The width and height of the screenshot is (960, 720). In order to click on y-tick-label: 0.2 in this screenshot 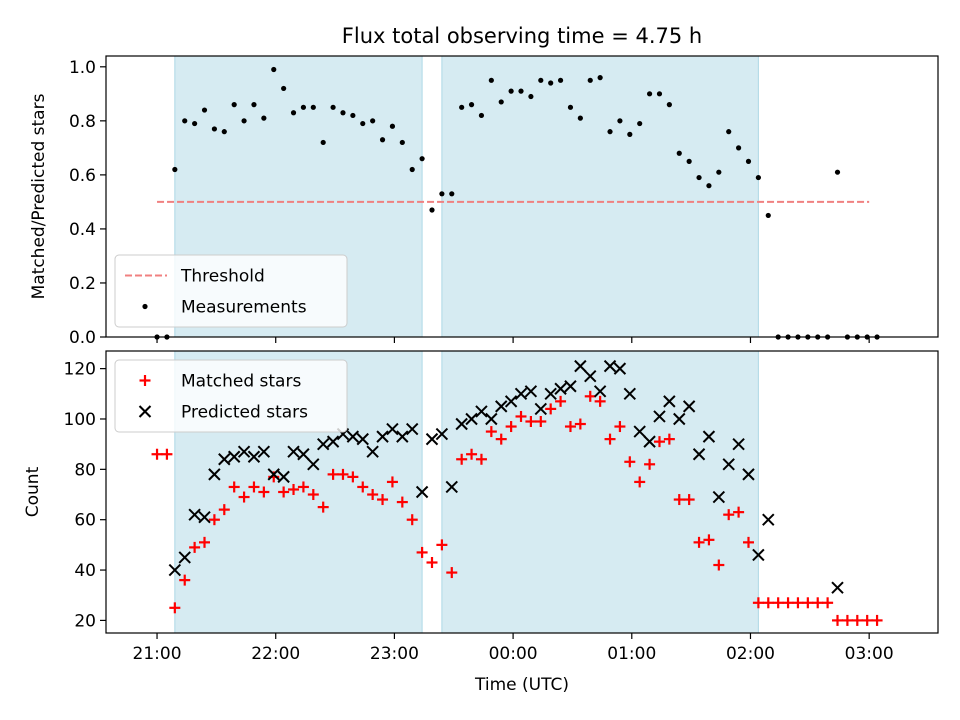, I will do `click(82, 284)`.